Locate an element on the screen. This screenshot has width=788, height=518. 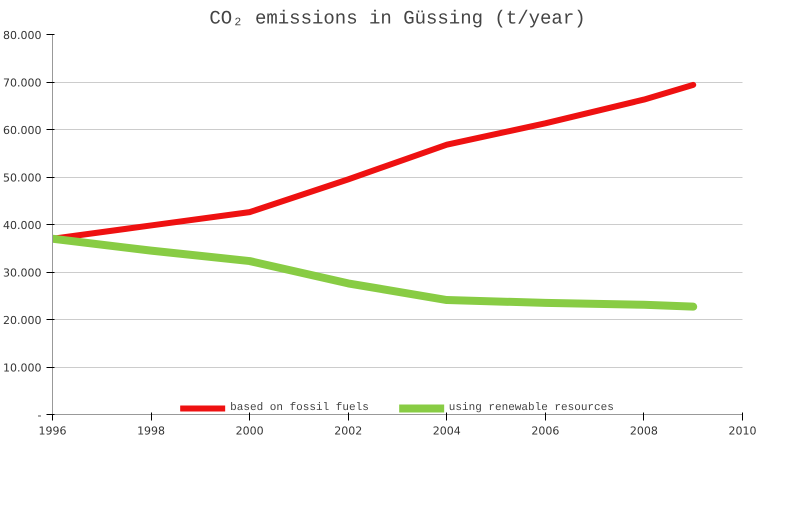
x-tick-label: 2008 is located at coordinates (644, 431).